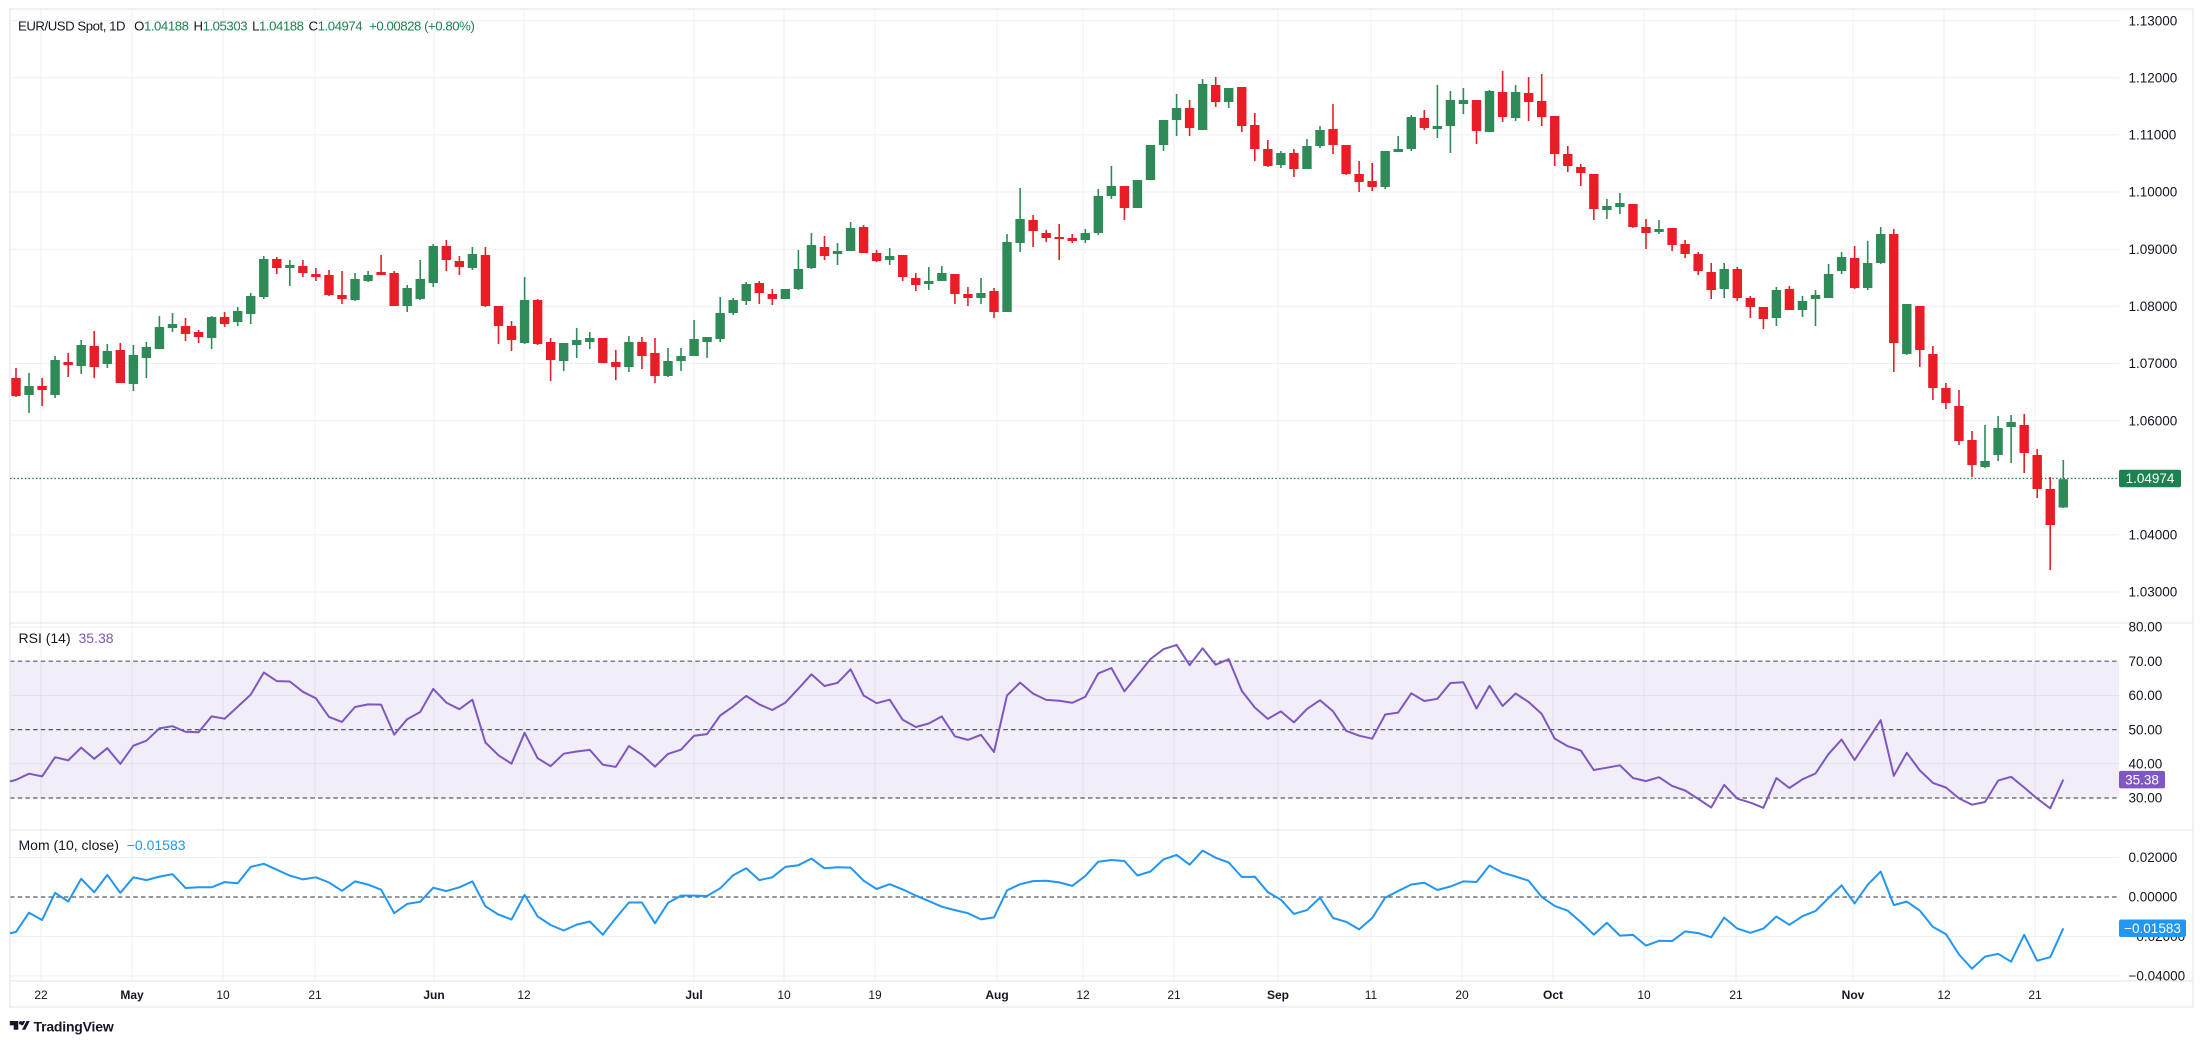 Image resolution: width=2203 pixels, height=1043 pixels. Describe the element at coordinates (2146, 729) in the screenshot. I see `svg-text: 50.00` at that location.